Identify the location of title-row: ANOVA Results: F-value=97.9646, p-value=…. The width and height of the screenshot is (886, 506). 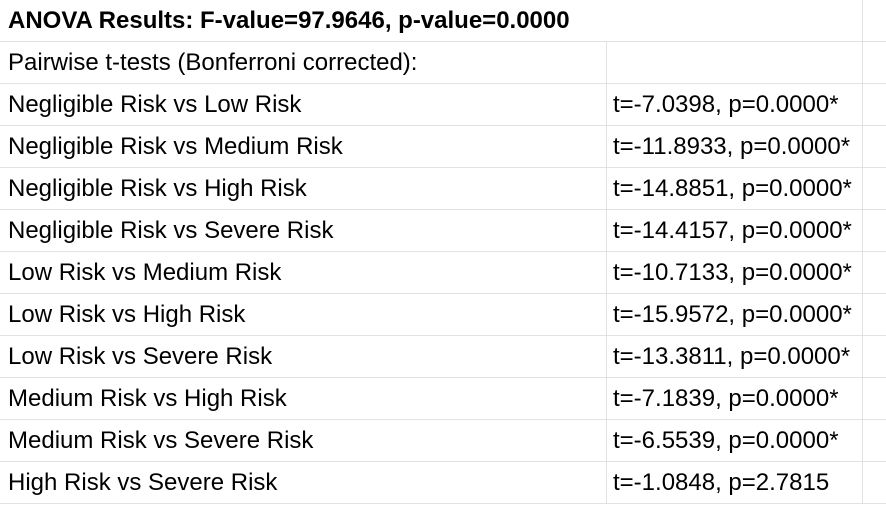
(443, 21).